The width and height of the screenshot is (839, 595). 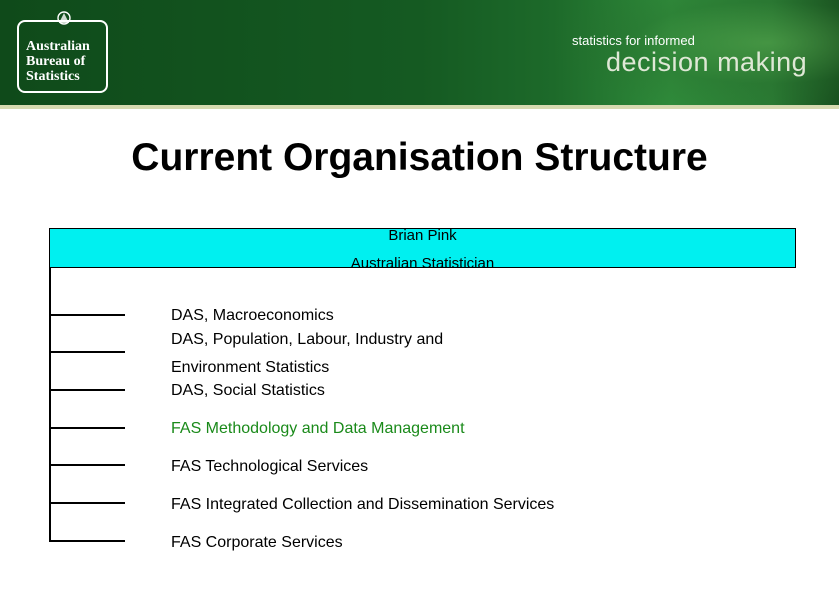 What do you see at coordinates (422, 249) in the screenshot?
I see `org-head-box: Brian Pink Australian Statistician` at bounding box center [422, 249].